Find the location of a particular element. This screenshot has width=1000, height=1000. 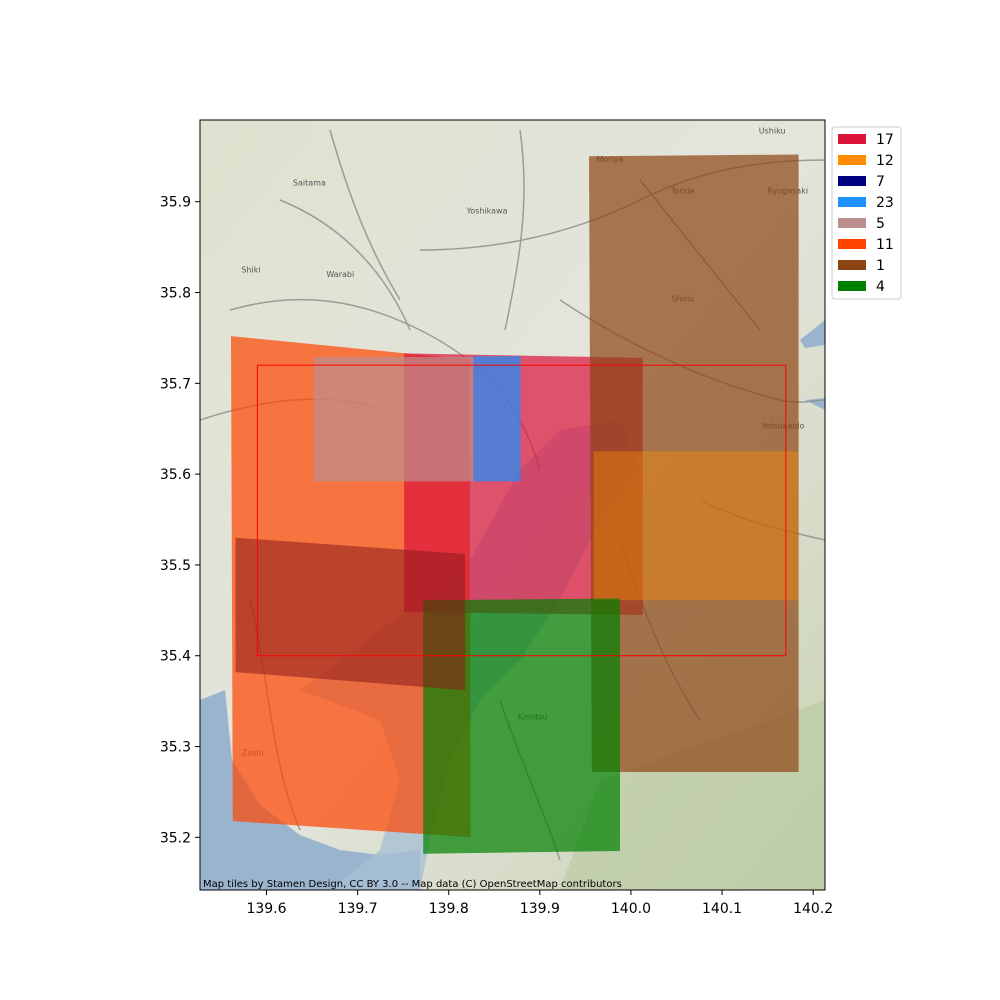

place-label-0: Ushiku is located at coordinates (772, 131).